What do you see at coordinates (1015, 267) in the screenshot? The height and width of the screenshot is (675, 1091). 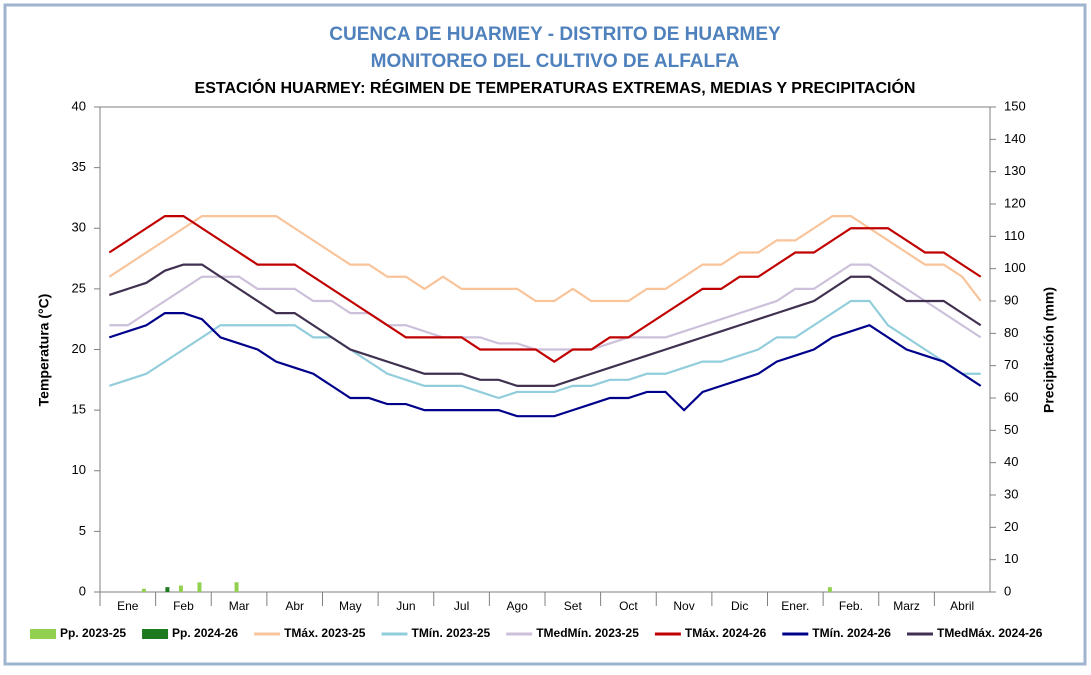 I see `y2-tick-label: 100` at bounding box center [1015, 267].